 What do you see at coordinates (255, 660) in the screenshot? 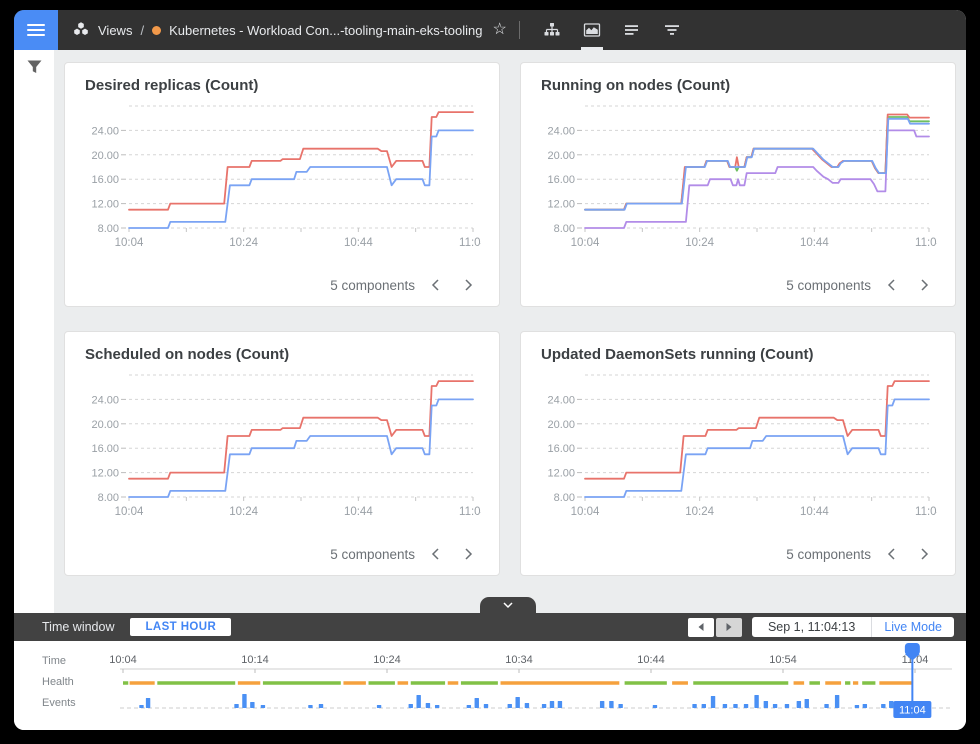
I see `svg-text: 10:14` at bounding box center [255, 660].